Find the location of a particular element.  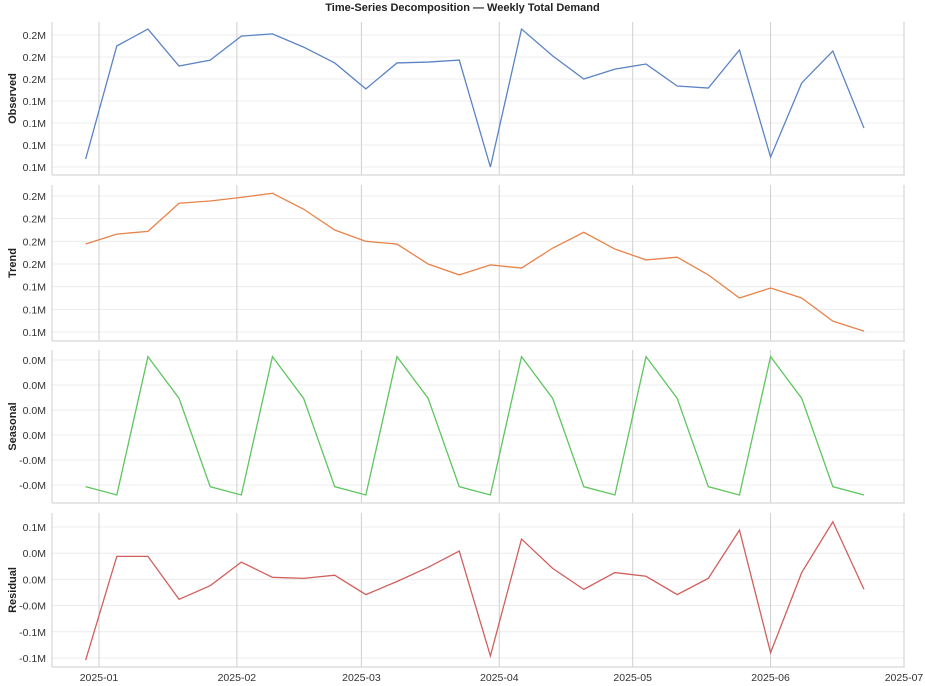

x-tick-label: 2025-01 is located at coordinates (99, 678).